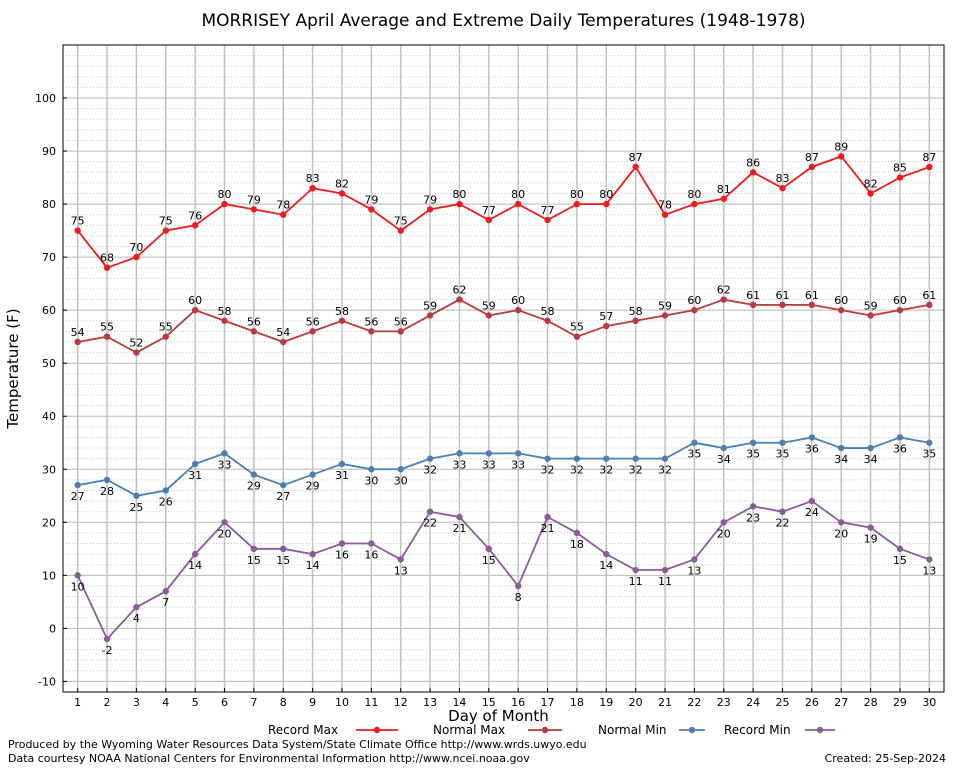  What do you see at coordinates (371, 555) in the screenshot?
I see `record-min-data-label: 16` at bounding box center [371, 555].